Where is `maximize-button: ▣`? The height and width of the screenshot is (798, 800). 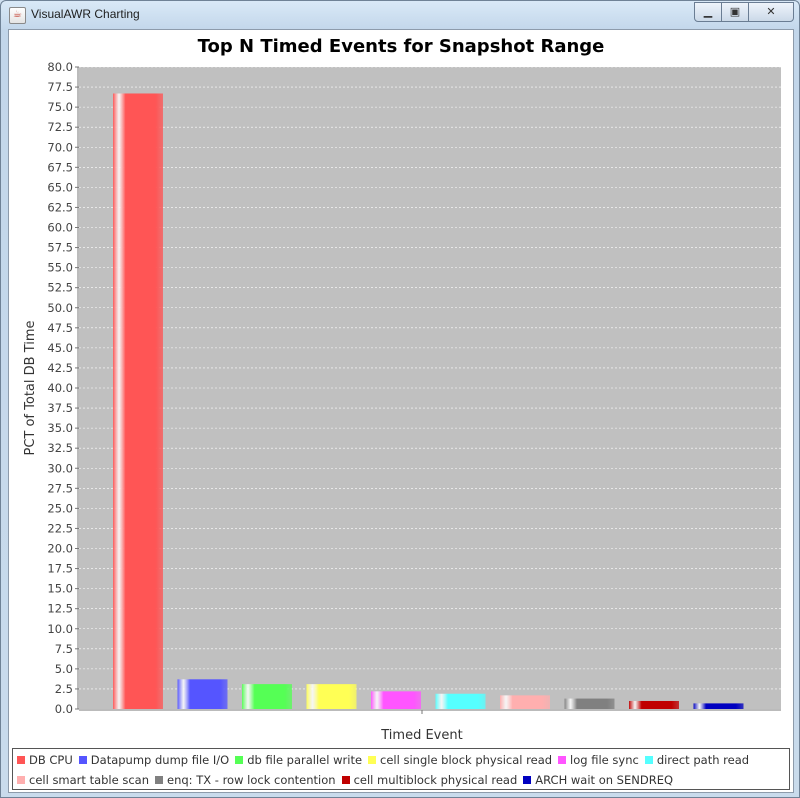 maximize-button: ▣ is located at coordinates (735, 12).